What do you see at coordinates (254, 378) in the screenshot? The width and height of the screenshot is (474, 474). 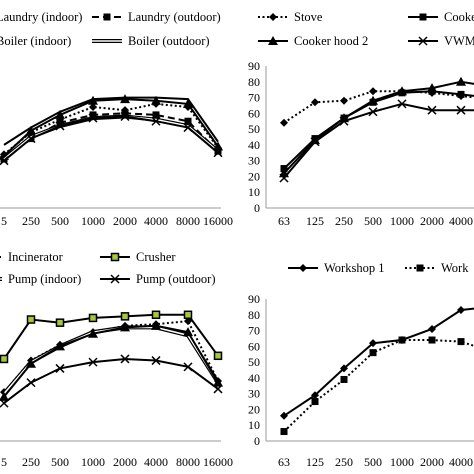 I see `y-tick-label: 40` at bounding box center [254, 378].